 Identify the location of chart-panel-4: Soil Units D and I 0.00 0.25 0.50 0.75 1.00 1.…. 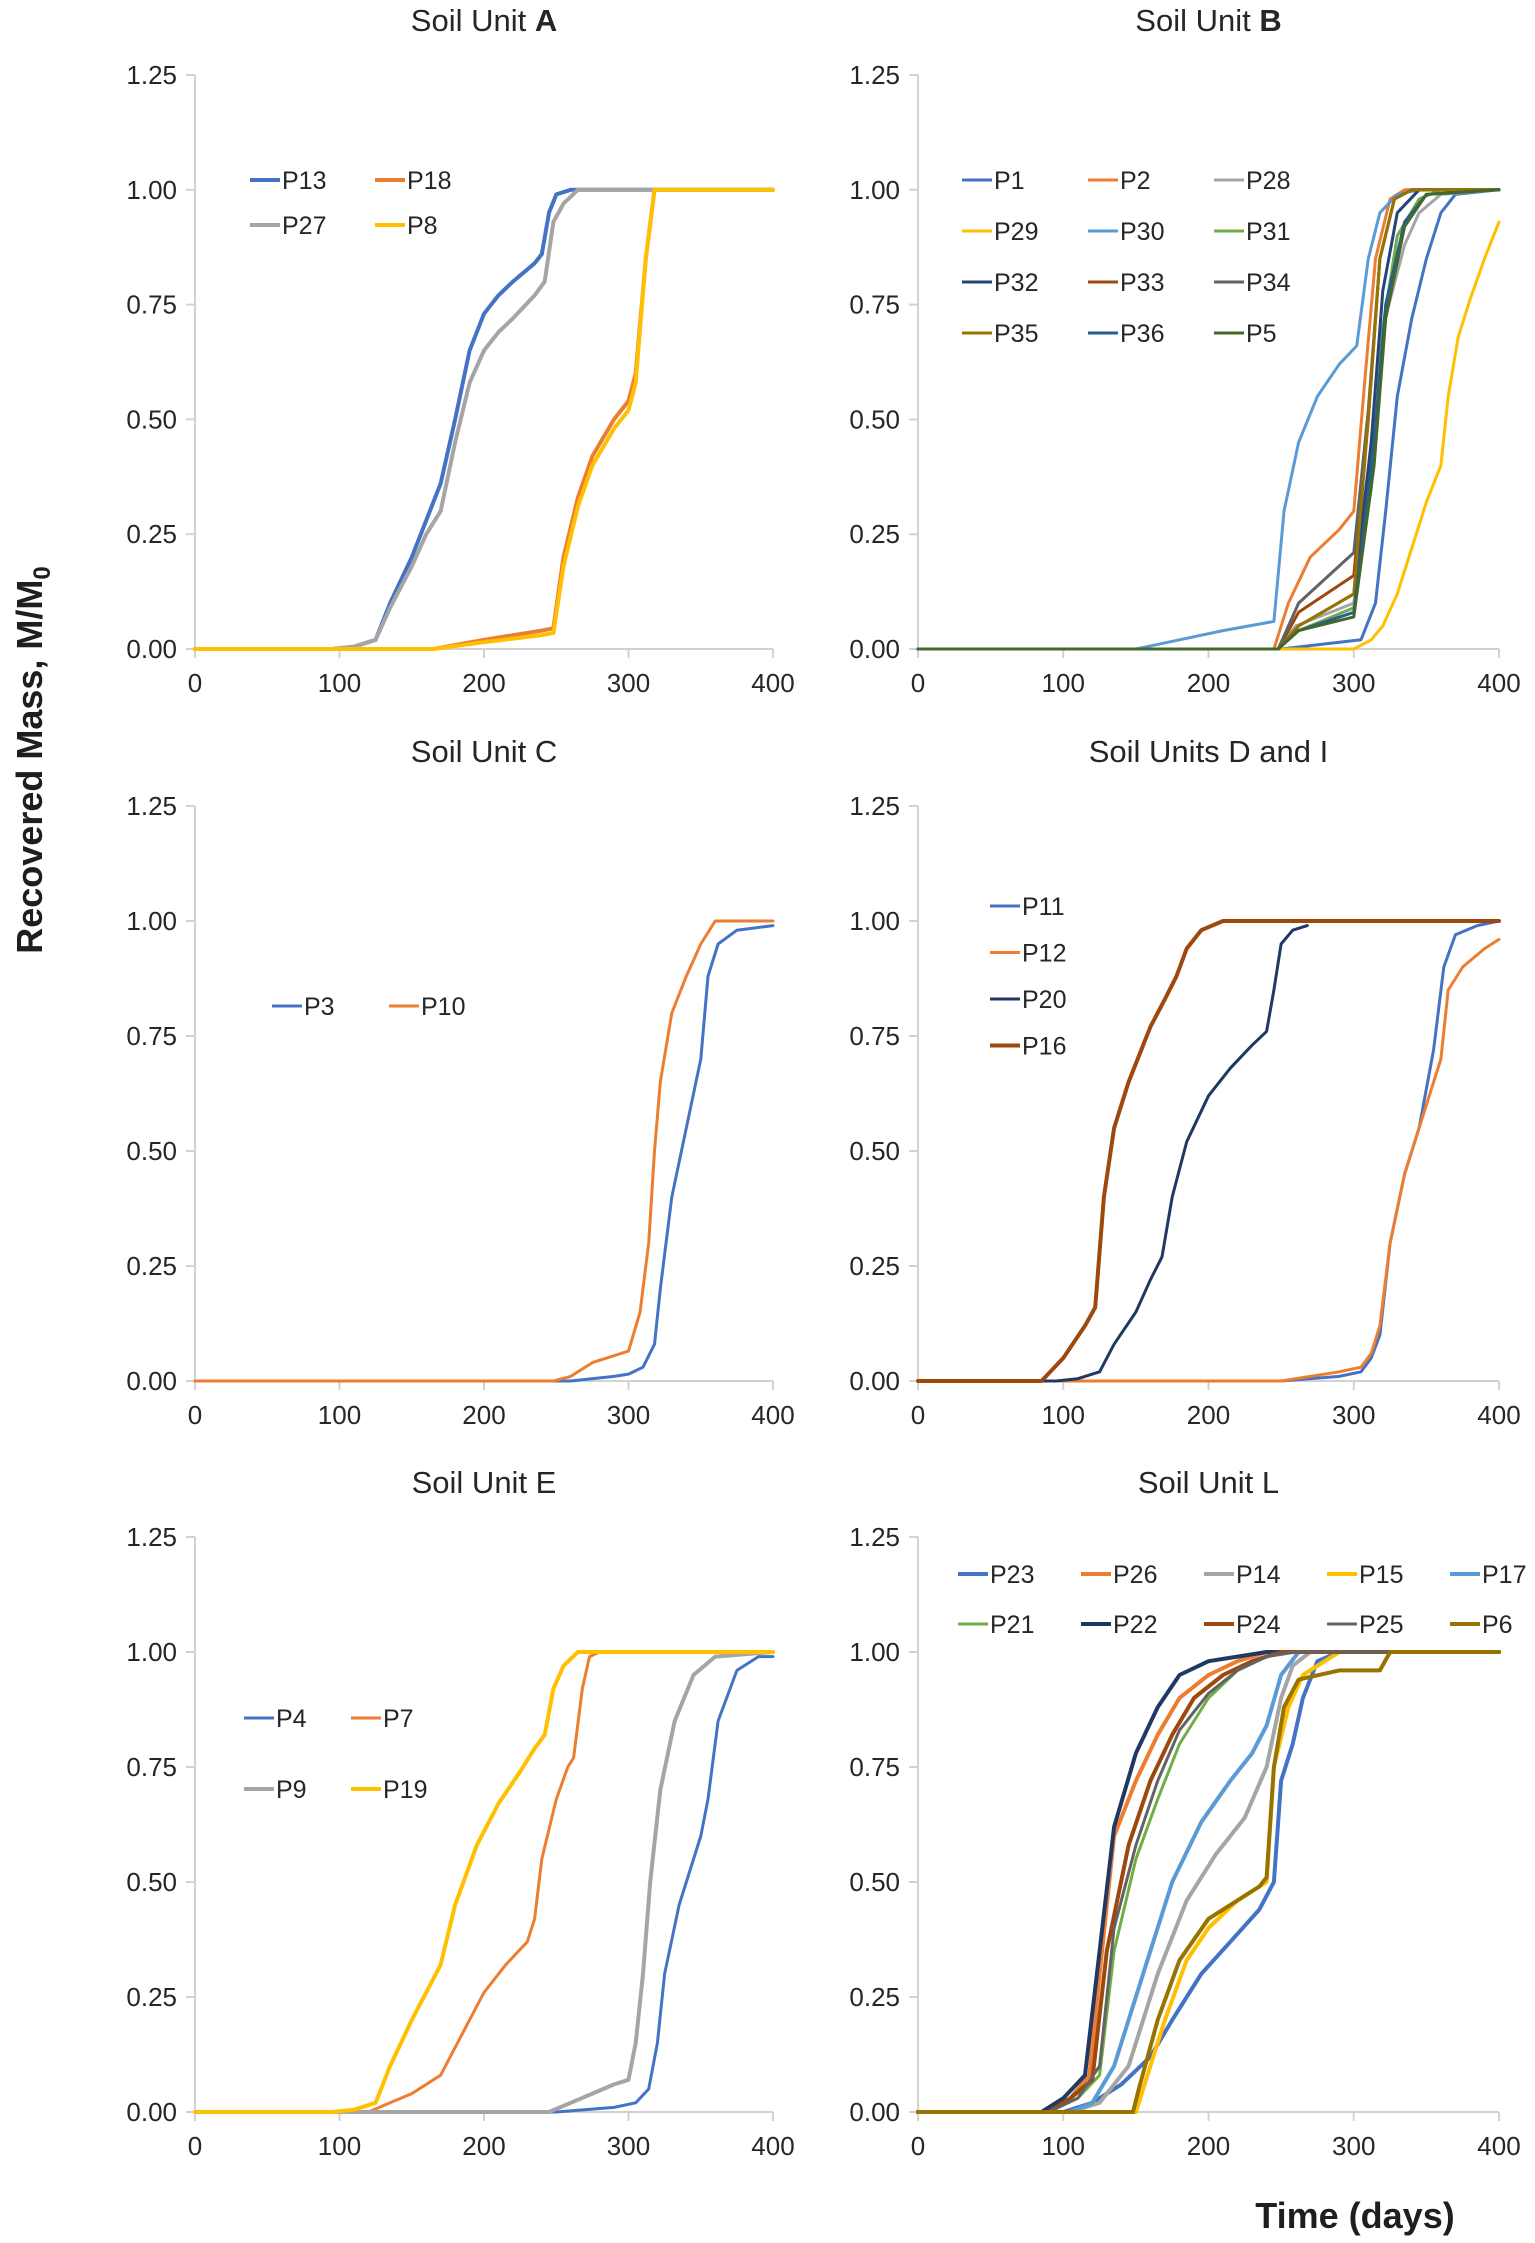
(1184, 1082).